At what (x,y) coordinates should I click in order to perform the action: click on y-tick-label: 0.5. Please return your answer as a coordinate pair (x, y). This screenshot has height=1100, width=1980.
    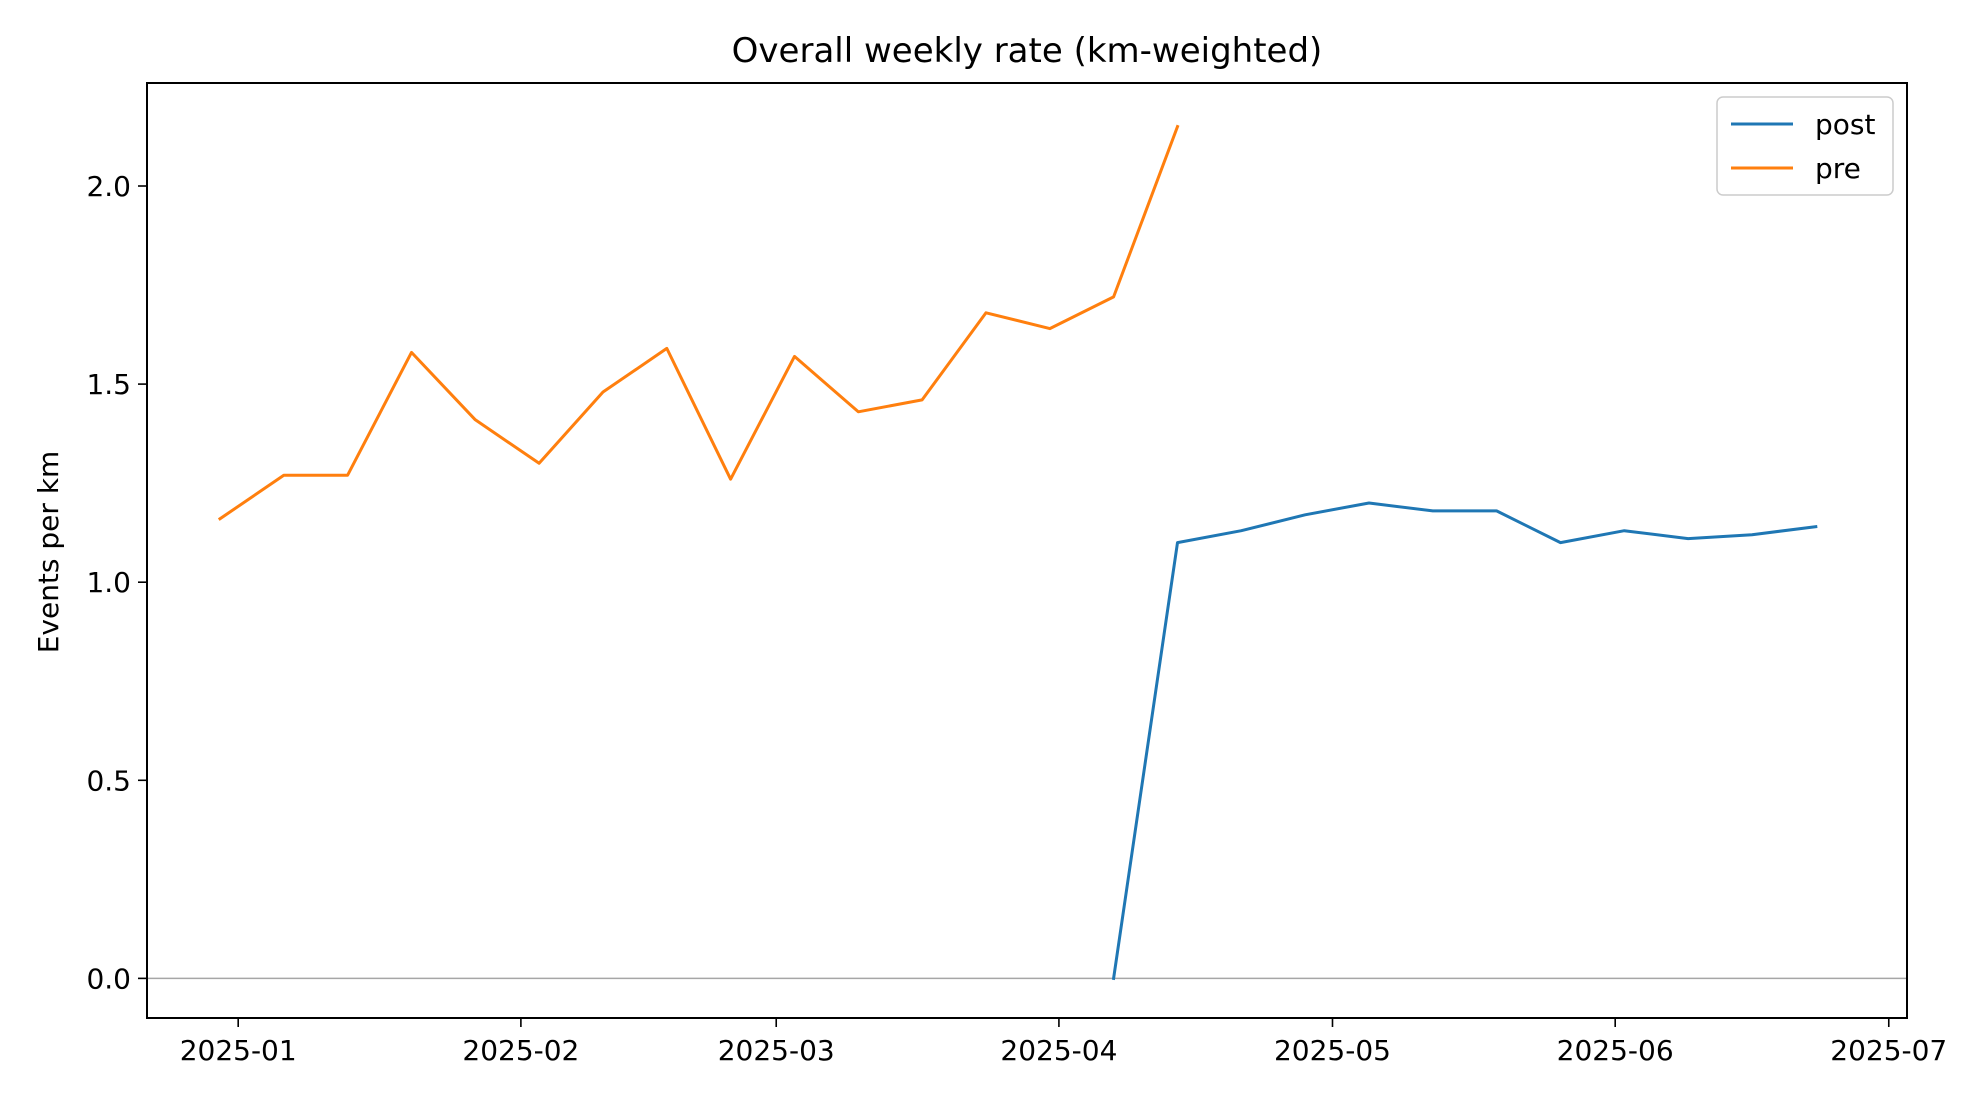
    Looking at the image, I should click on (108, 780).